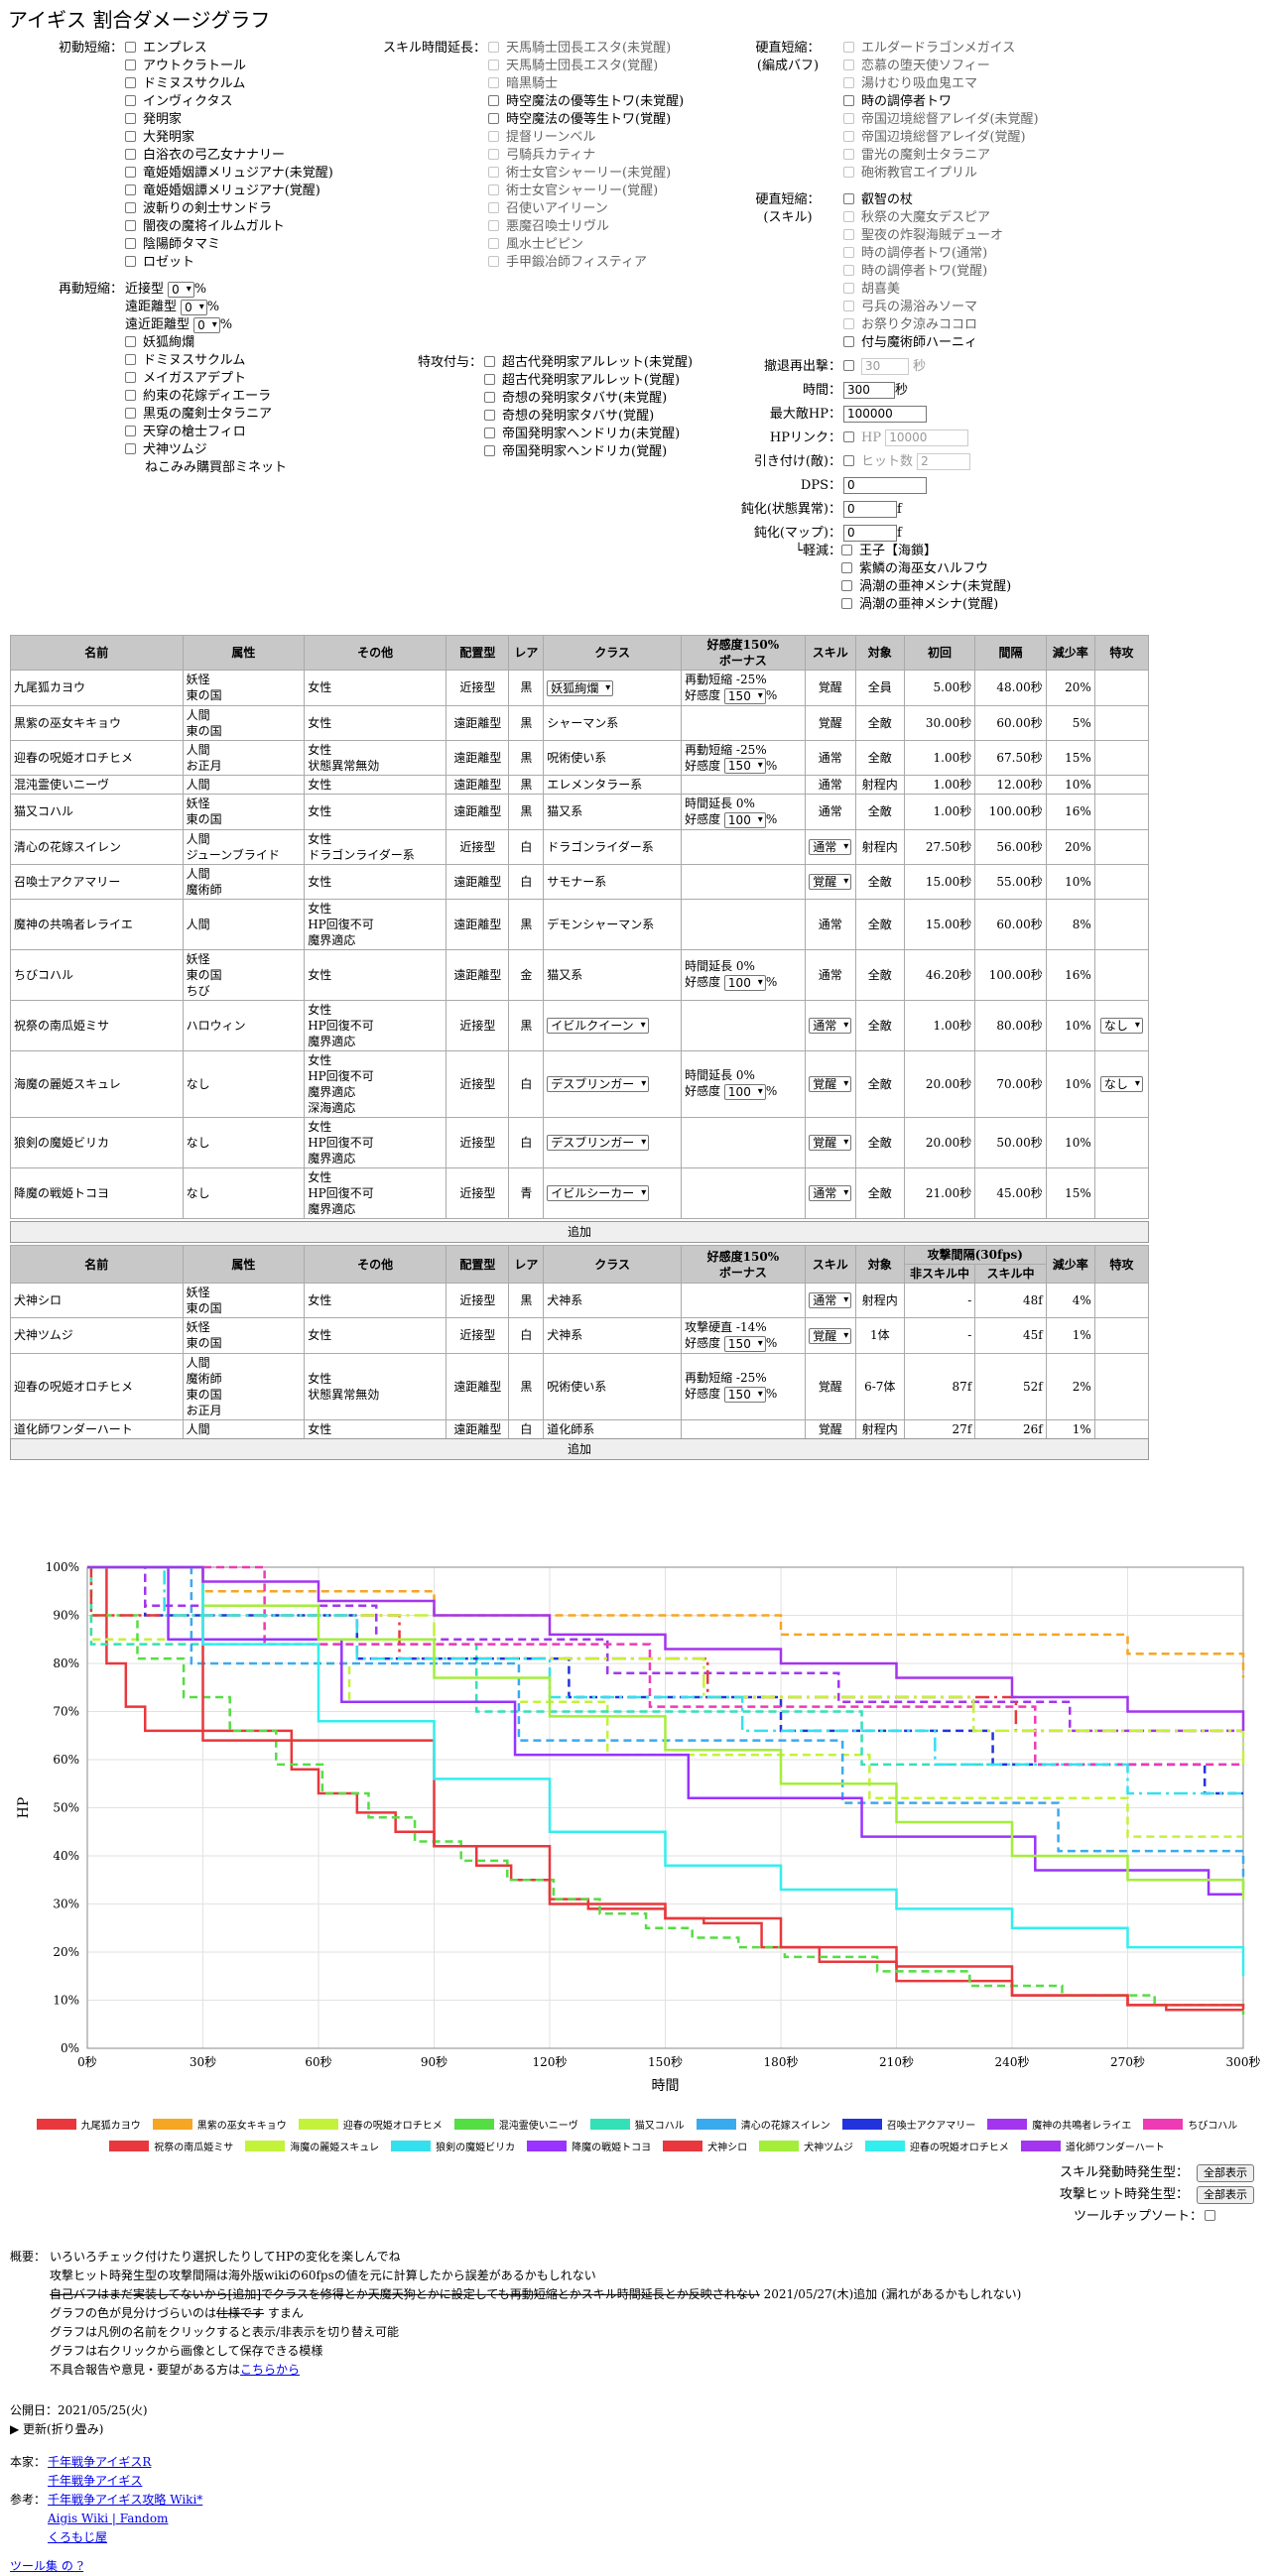 Image resolution: width=1274 pixels, height=2576 pixels. Describe the element at coordinates (586, 120) in the screenshot. I see `option-item: 時空魔法の優等生トワ(覚醒)` at that location.